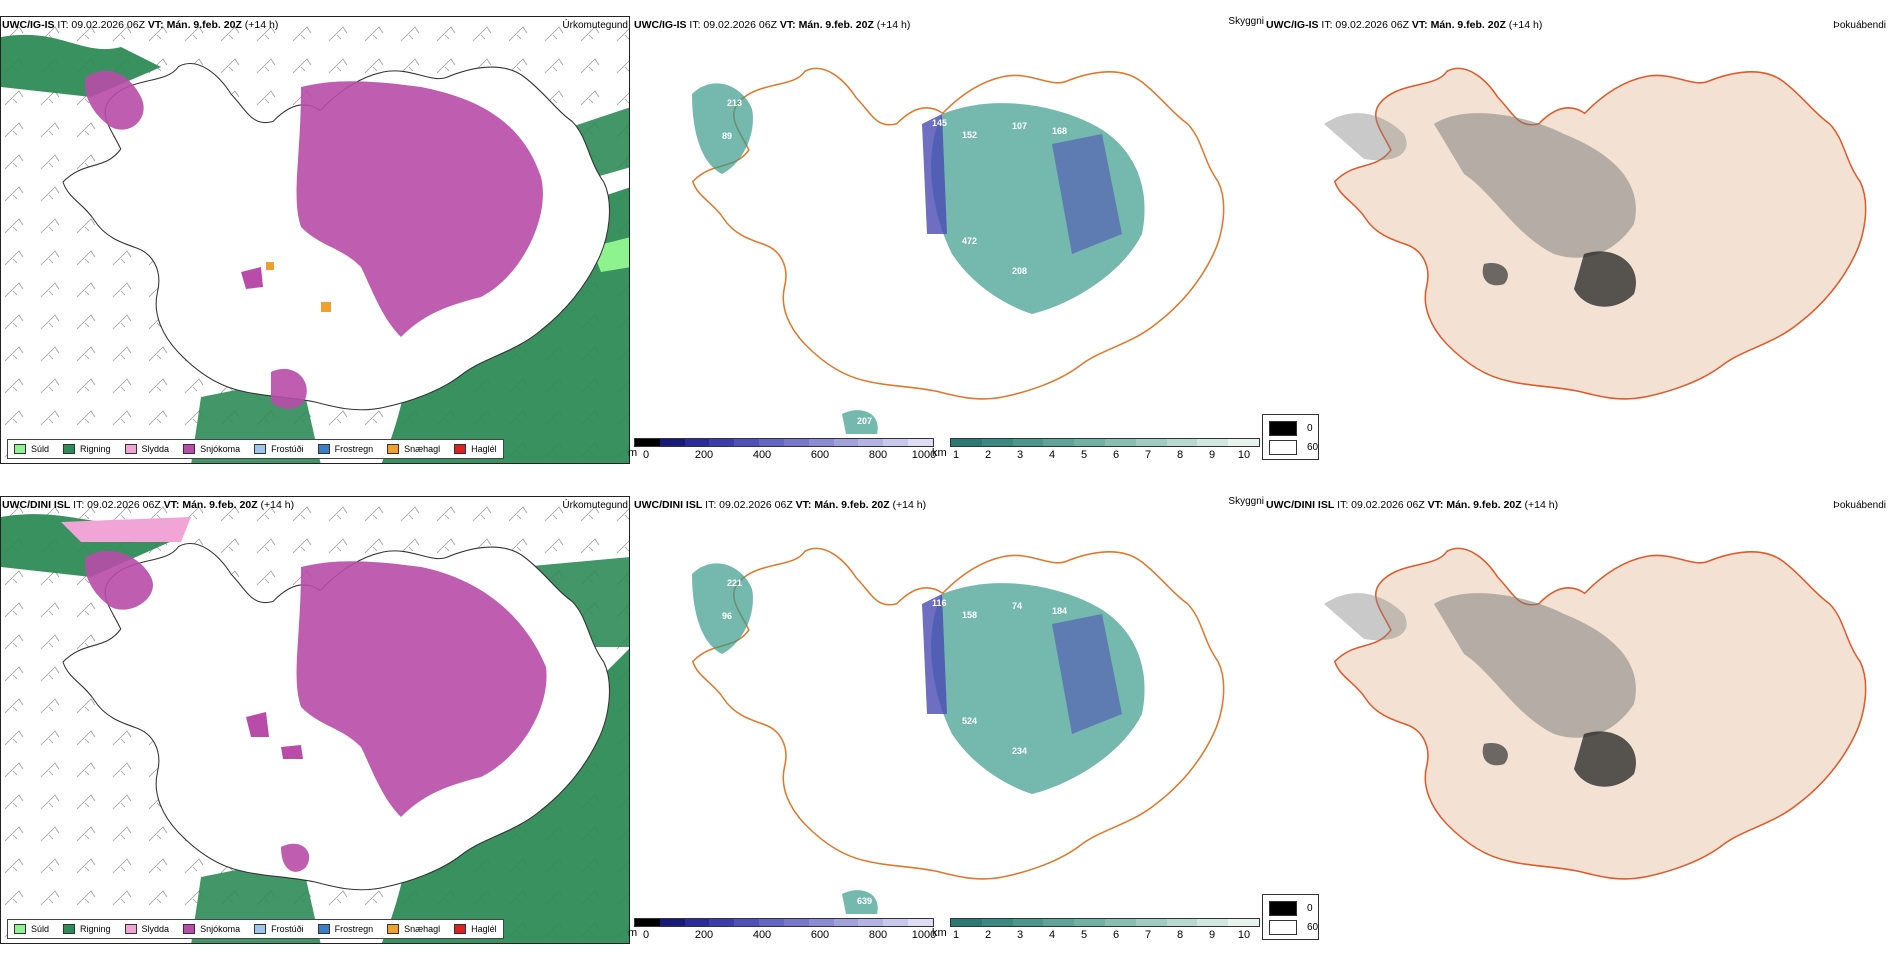 The height and width of the screenshot is (964, 1900). What do you see at coordinates (1059, 131) in the screenshot?
I see `snow-label: 168` at bounding box center [1059, 131].